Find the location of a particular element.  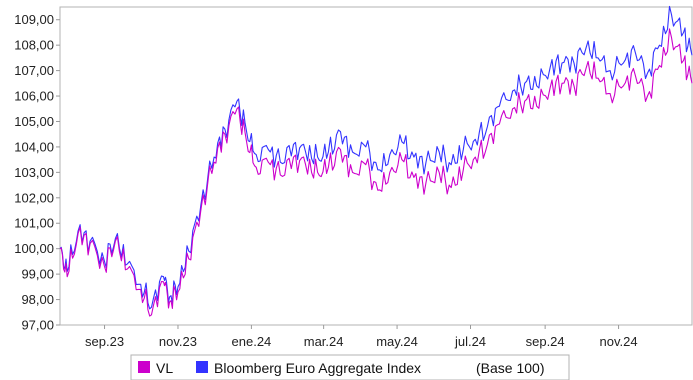

x-tick-label: ene.24 is located at coordinates (252, 341).